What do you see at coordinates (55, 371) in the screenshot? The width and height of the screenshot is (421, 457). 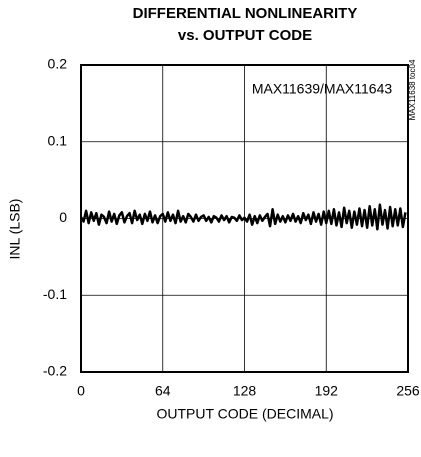 I see `y-tick-label: -0.2` at bounding box center [55, 371].